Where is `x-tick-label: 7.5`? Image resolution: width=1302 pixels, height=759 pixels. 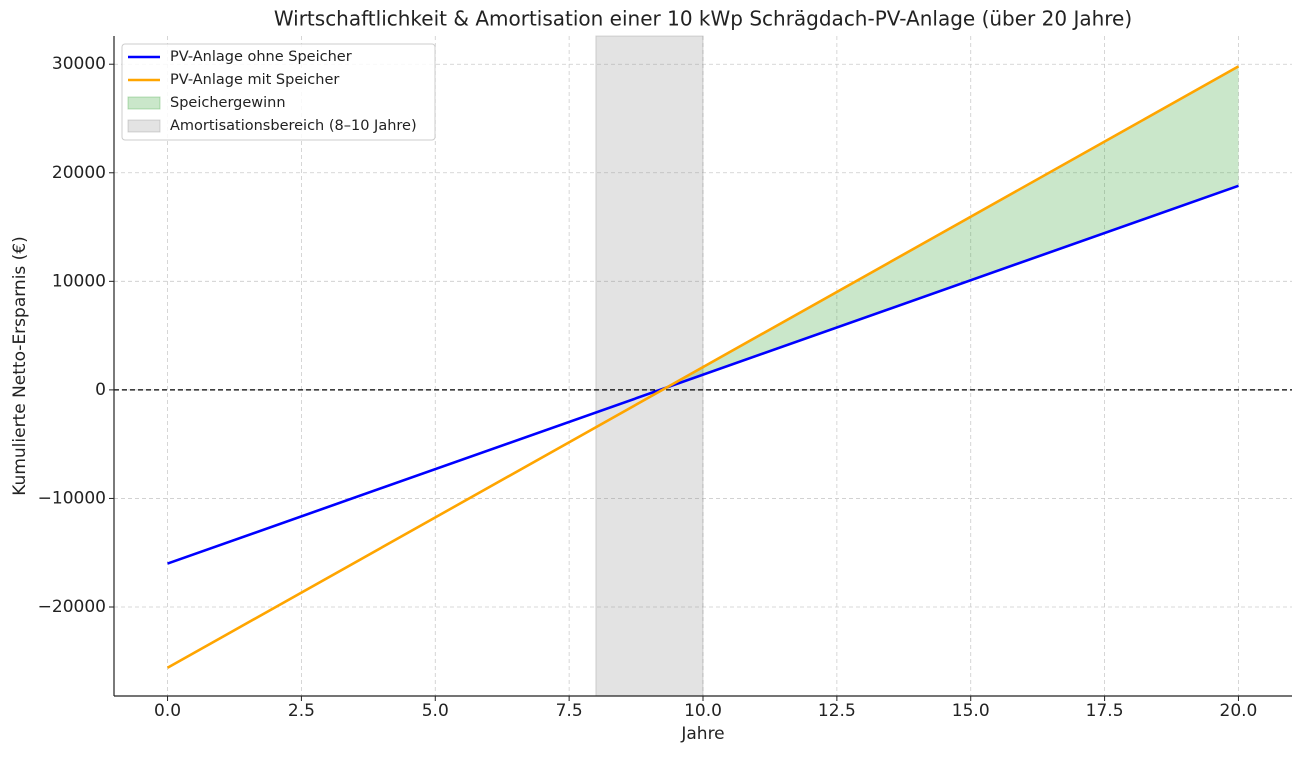
x-tick-label: 7.5 is located at coordinates (569, 711).